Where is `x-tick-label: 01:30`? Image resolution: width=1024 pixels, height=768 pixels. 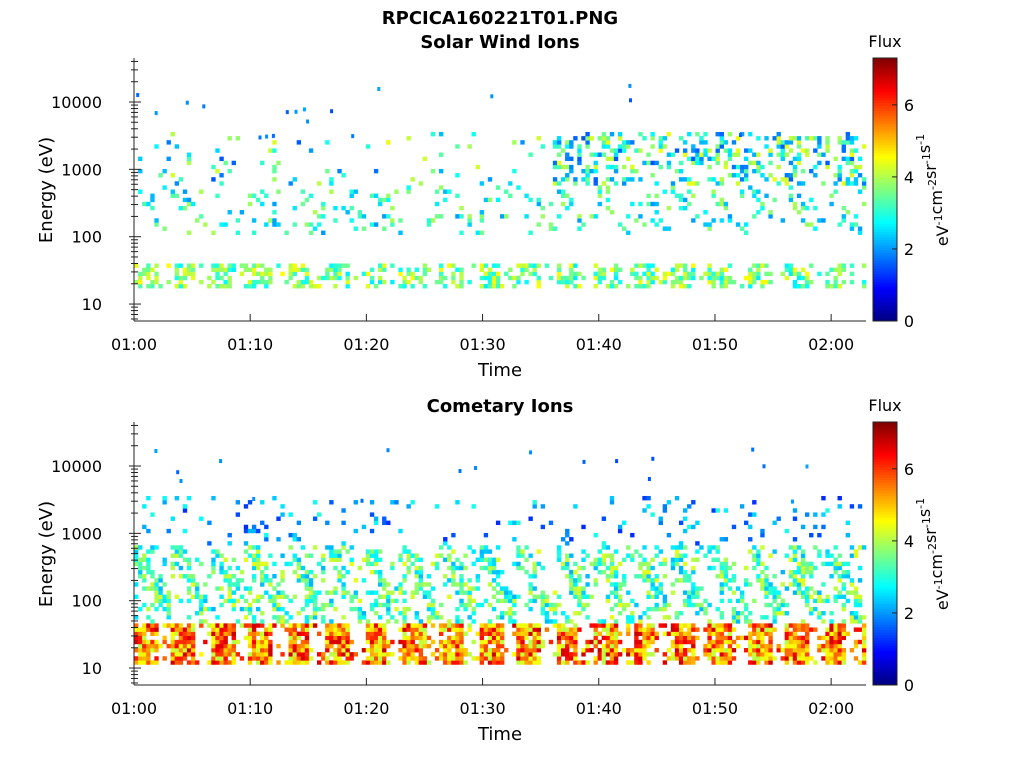 x-tick-label: 01:30 is located at coordinates (483, 708).